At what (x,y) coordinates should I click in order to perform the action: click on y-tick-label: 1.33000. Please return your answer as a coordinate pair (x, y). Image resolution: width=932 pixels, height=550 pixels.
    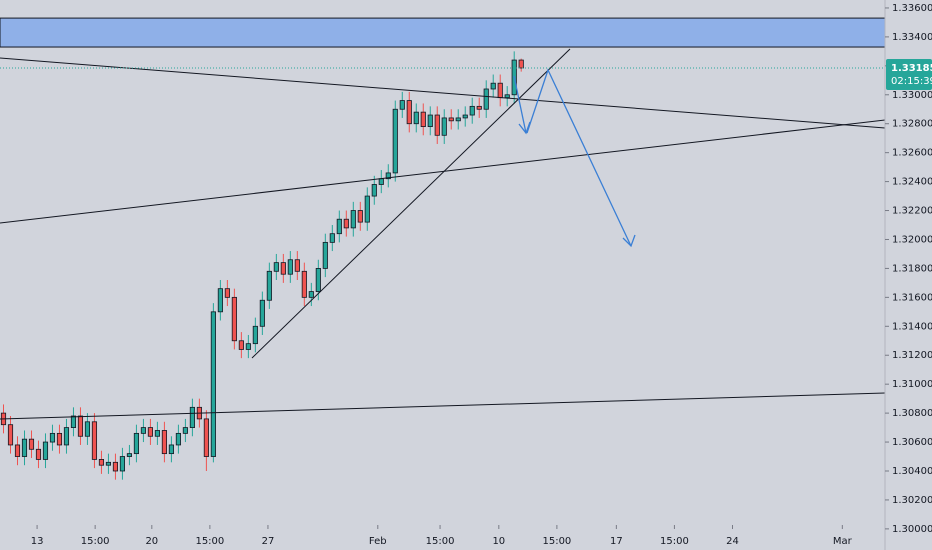
    Looking at the image, I should click on (912, 95).